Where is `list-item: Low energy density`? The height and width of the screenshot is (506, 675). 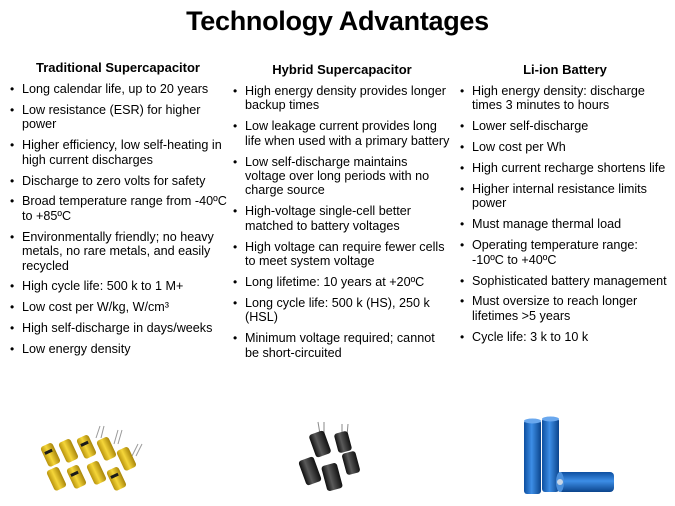 list-item: Low energy density is located at coordinates (121, 349).